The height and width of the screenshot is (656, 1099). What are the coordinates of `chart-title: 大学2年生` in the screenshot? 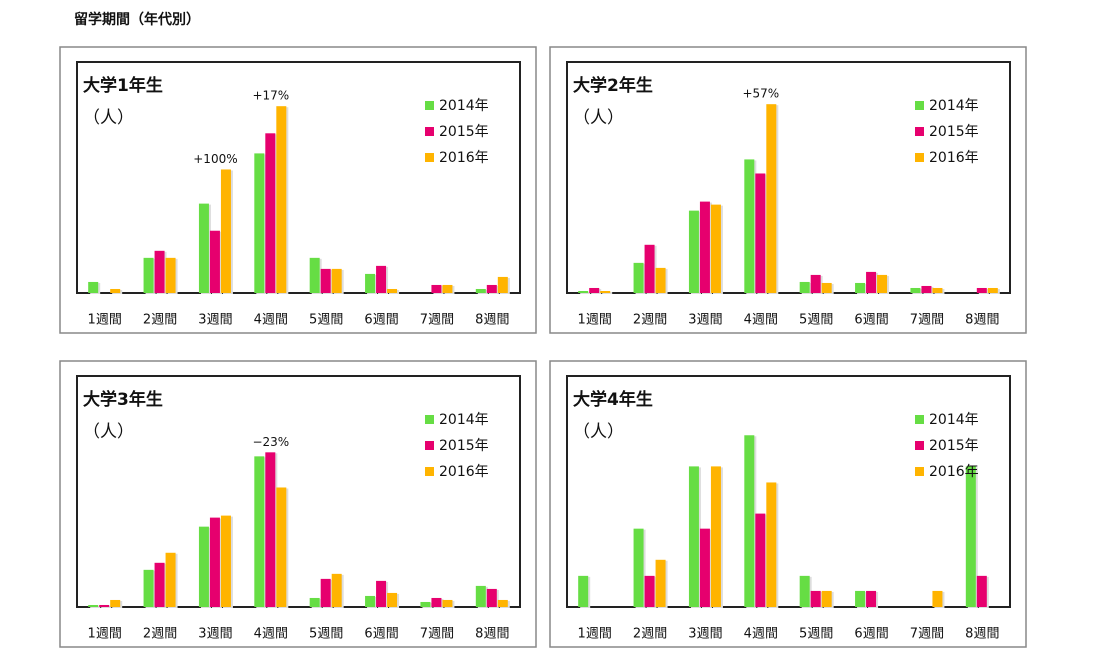 It's located at (613, 85).